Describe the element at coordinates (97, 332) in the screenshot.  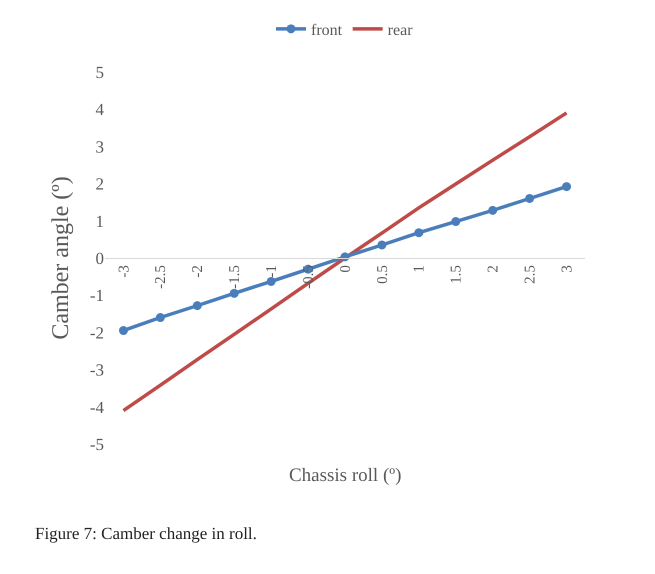
I see `y-tick-label: -2` at that location.